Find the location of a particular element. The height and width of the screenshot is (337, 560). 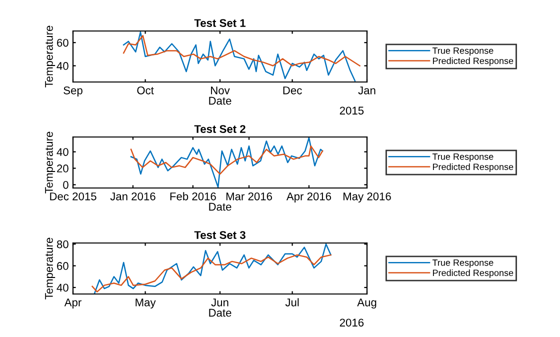

chart-title: Test Set 3 is located at coordinates (220, 235).